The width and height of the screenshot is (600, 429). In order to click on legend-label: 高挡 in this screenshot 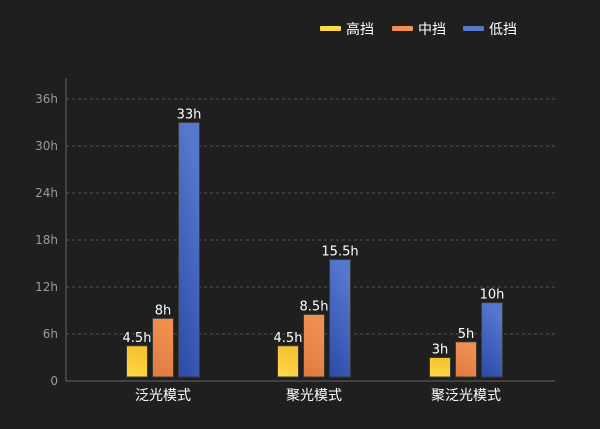, I will do `click(360, 29)`.